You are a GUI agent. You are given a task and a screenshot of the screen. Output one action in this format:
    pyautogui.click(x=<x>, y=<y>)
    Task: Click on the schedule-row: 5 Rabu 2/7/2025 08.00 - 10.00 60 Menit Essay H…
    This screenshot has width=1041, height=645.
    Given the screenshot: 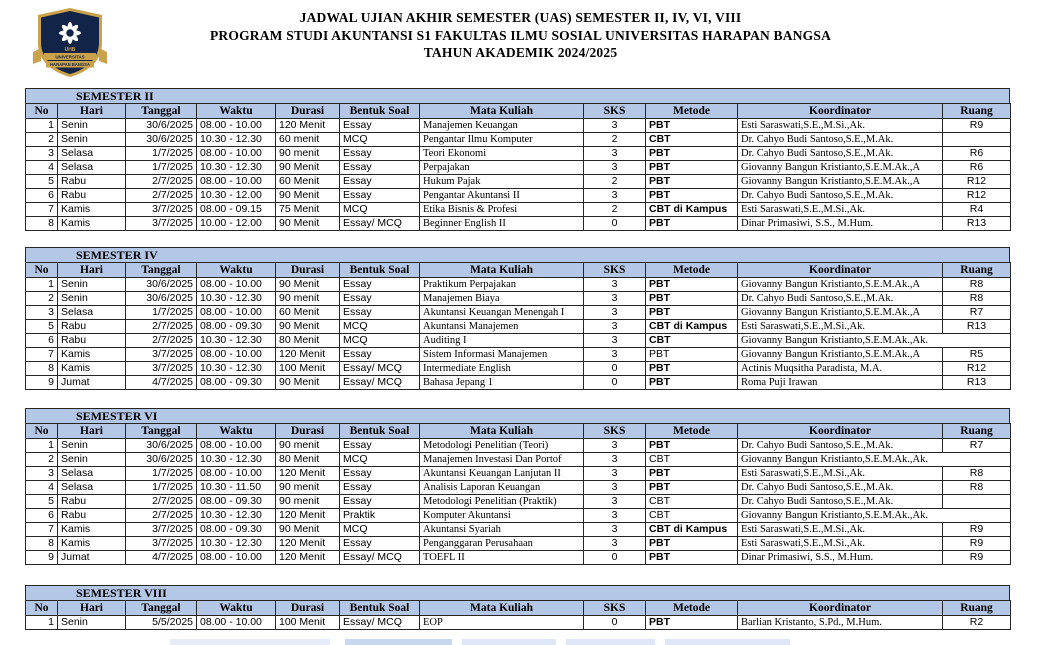 What is the action you would take?
    pyautogui.click(x=518, y=181)
    